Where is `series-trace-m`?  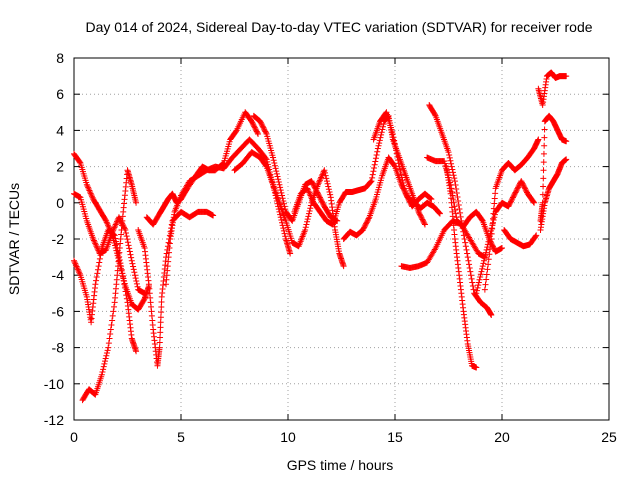
series-trace-m is located at coordinates (443, 244).